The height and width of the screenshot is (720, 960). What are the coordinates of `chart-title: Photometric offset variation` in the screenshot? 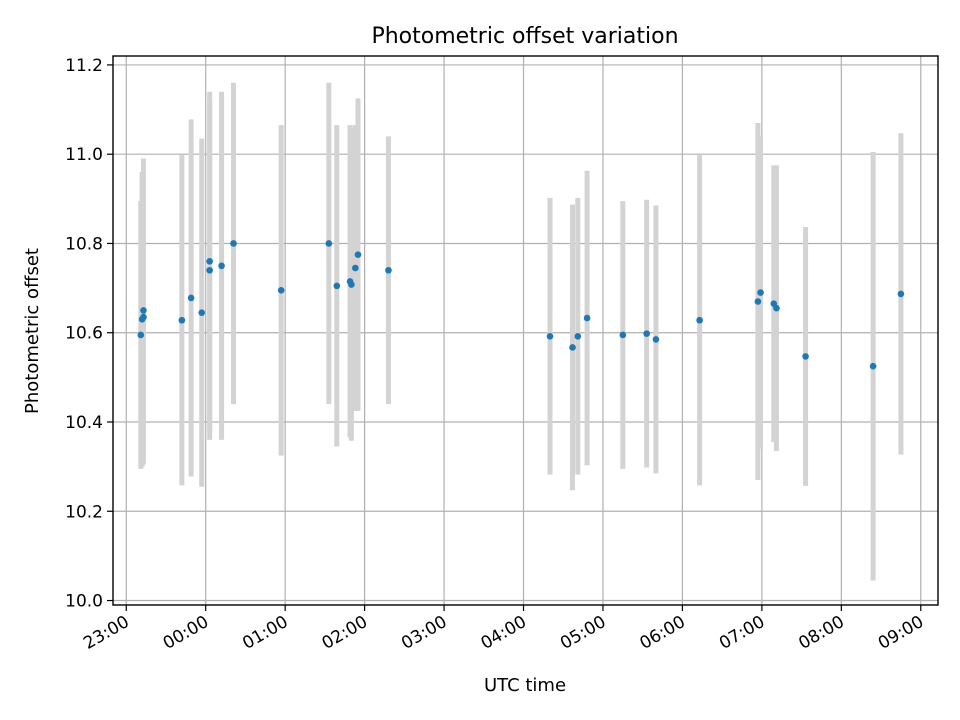 It's located at (524, 36).